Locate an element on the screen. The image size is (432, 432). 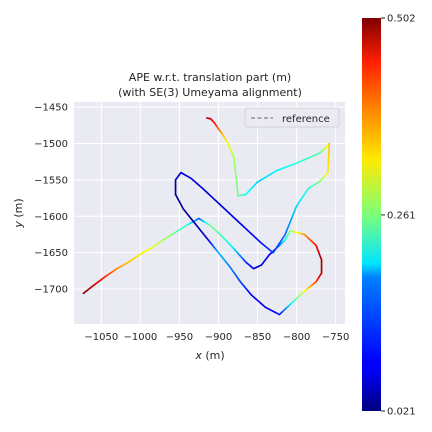
x-tick-label: −800 is located at coordinates (296, 337).